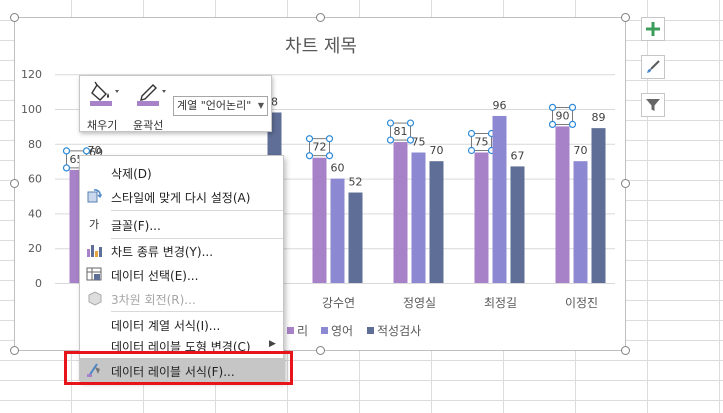 The height and width of the screenshot is (413, 723). Describe the element at coordinates (102, 125) in the screenshot. I see `fill-label: 채우기` at that location.